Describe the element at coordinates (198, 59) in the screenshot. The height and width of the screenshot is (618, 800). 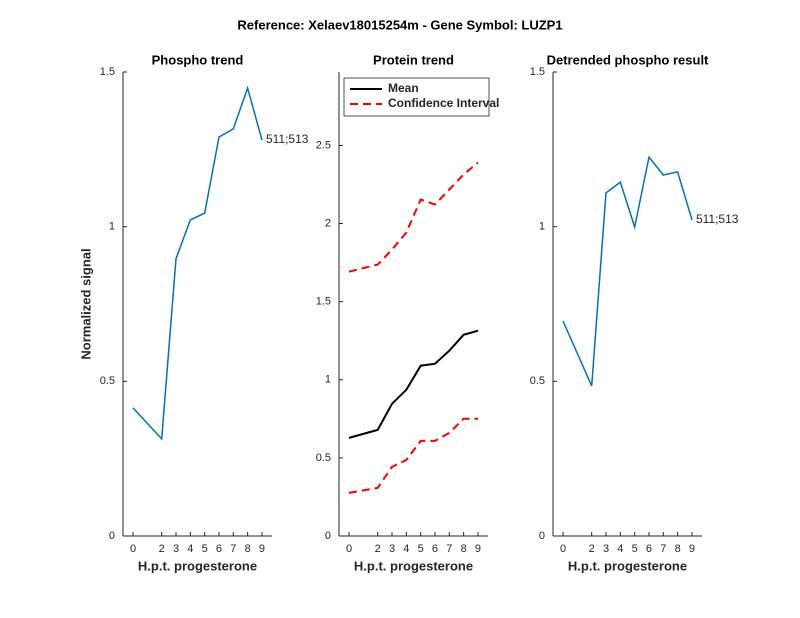
I see `subplot-title: Phospho trend` at that location.